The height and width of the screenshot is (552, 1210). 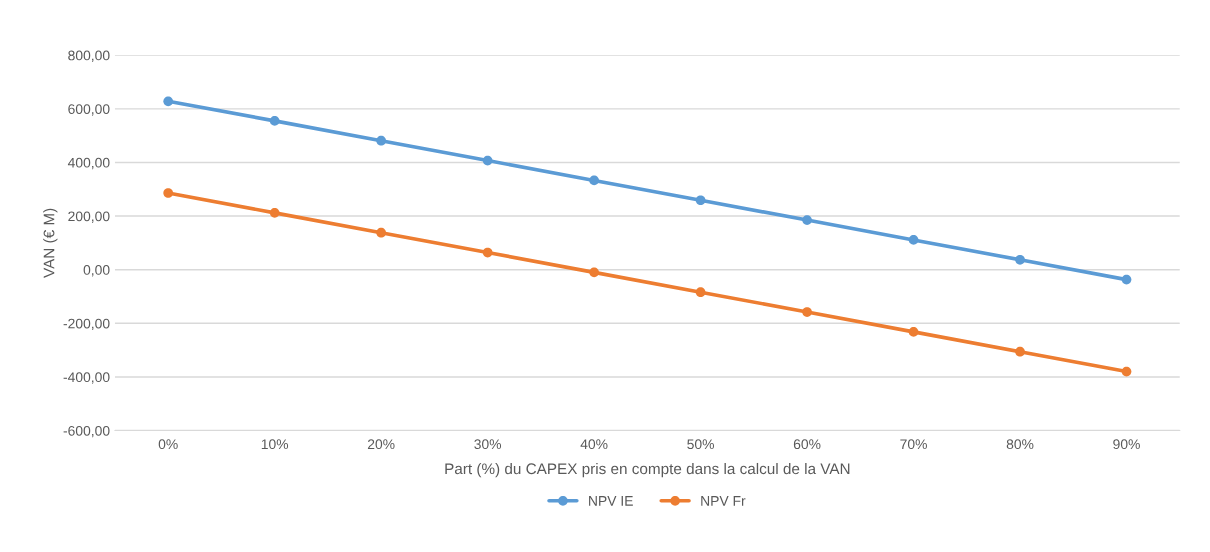 What do you see at coordinates (594, 444) in the screenshot?
I see `x-tick-label: 40%` at bounding box center [594, 444].